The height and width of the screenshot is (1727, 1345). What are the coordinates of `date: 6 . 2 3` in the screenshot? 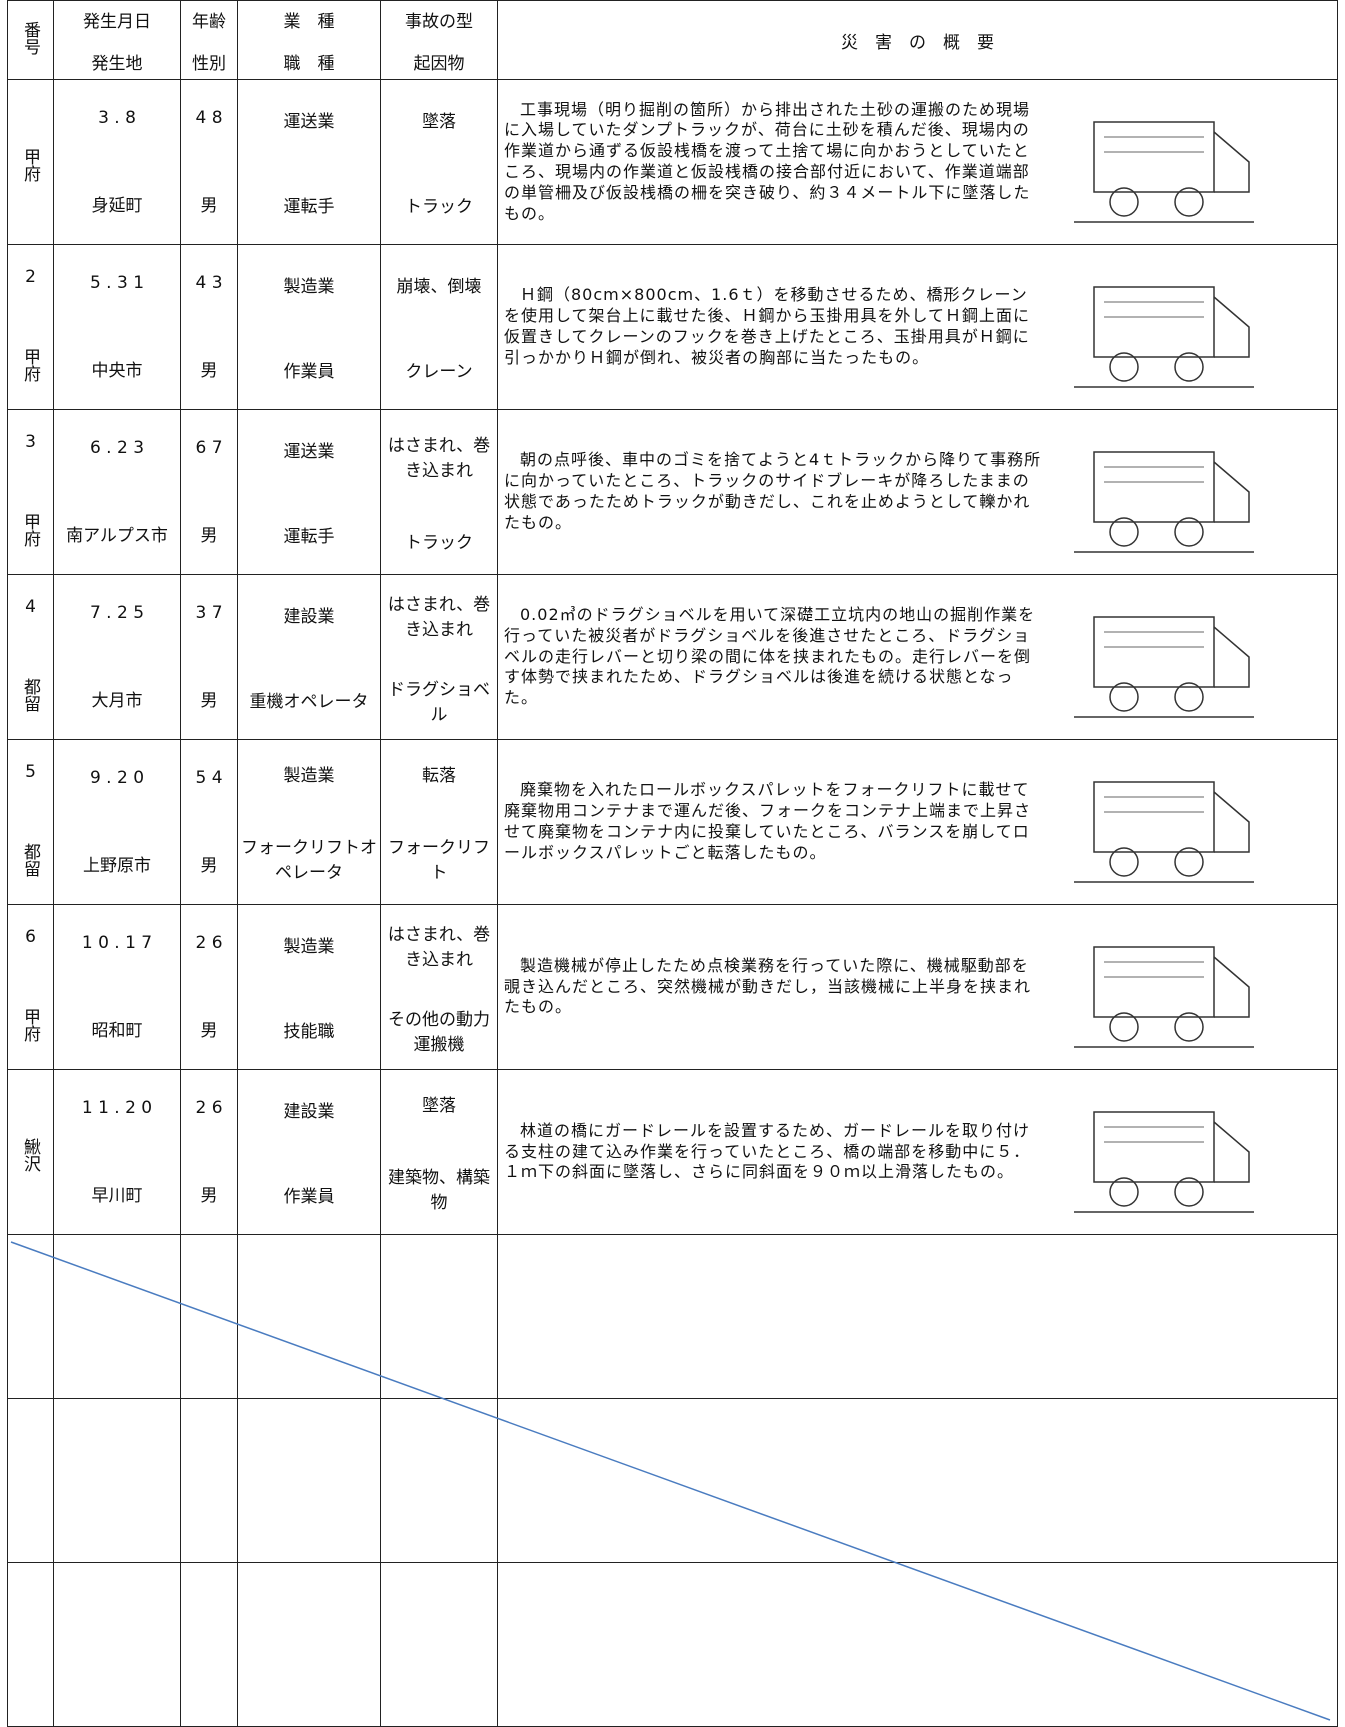 It's located at (117, 448).